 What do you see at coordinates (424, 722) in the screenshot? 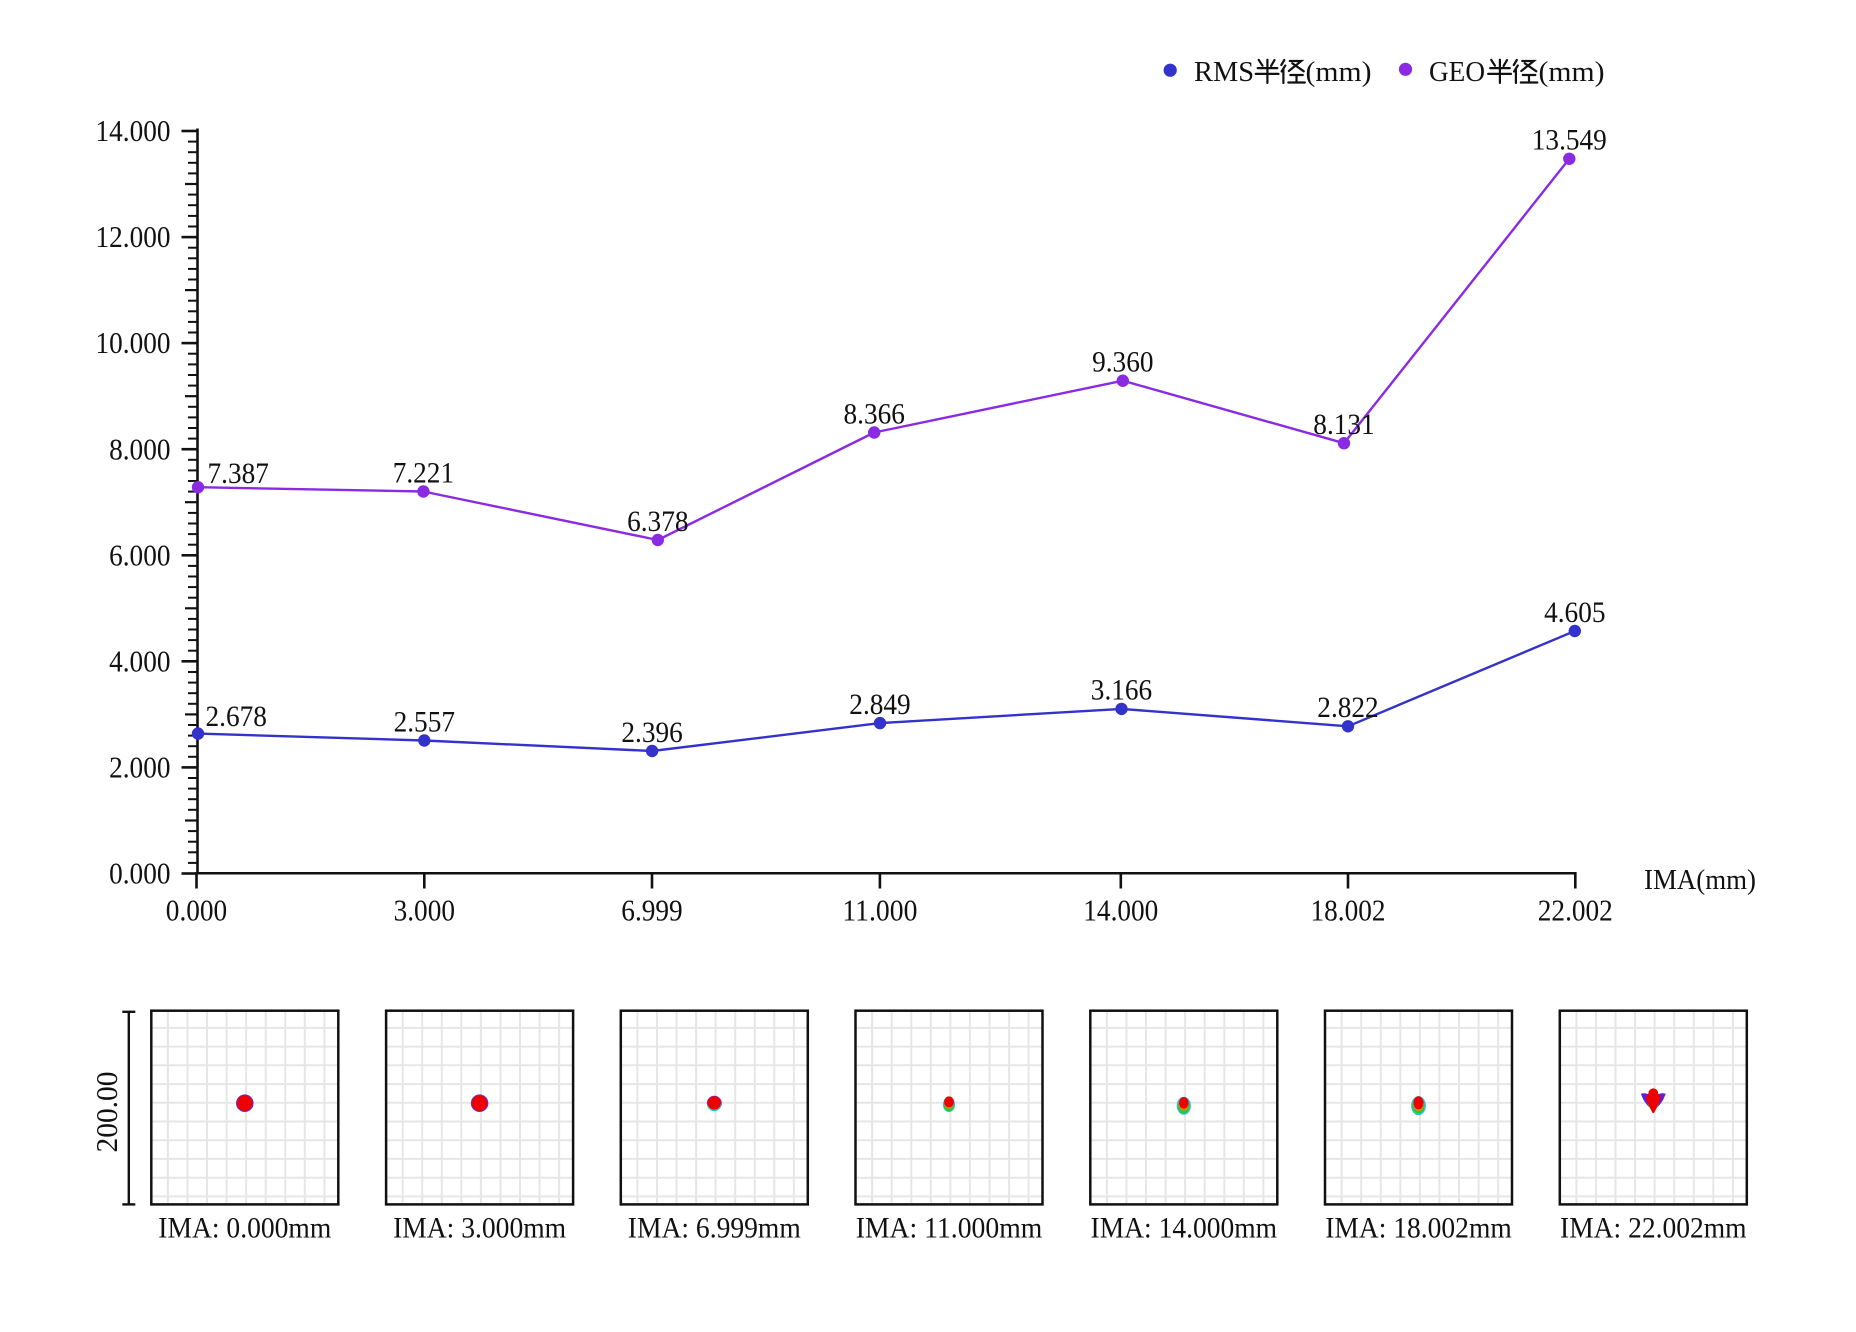
I see `svg-text: 2.557` at bounding box center [424, 722].